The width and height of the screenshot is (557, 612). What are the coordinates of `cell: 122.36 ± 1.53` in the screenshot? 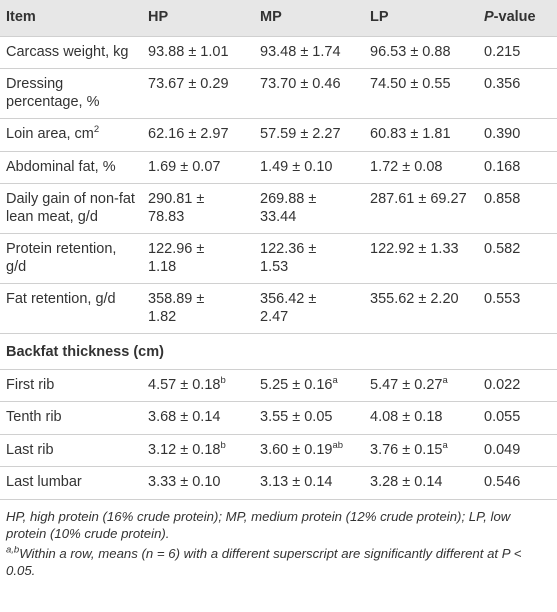 It's located at (309, 258).